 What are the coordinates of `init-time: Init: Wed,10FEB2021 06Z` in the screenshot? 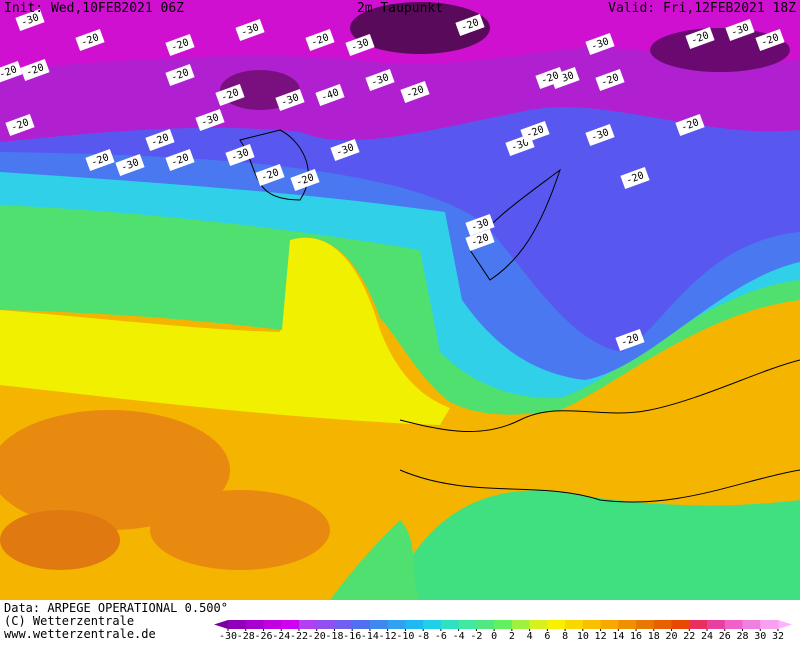 It's located at (94, 8).